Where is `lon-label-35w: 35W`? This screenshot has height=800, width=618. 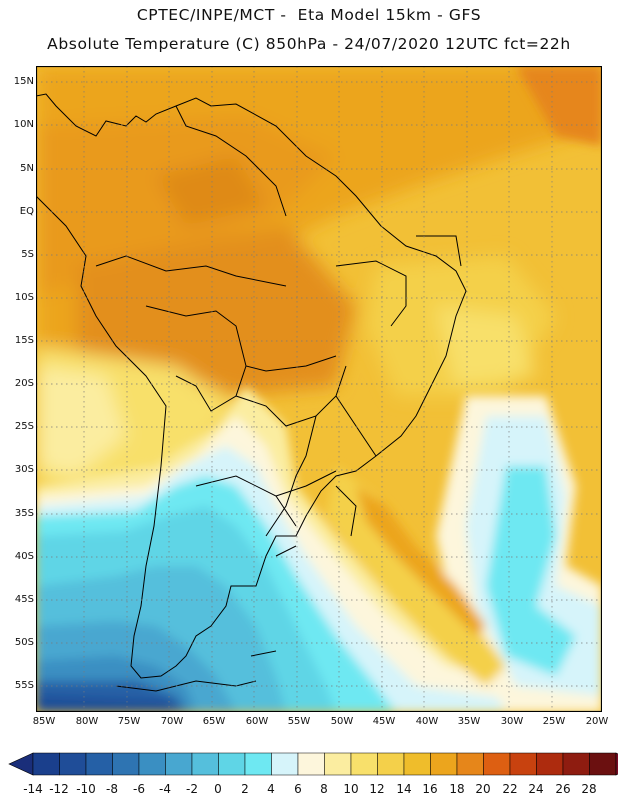 lon-label-35w: 35W is located at coordinates (469, 721).